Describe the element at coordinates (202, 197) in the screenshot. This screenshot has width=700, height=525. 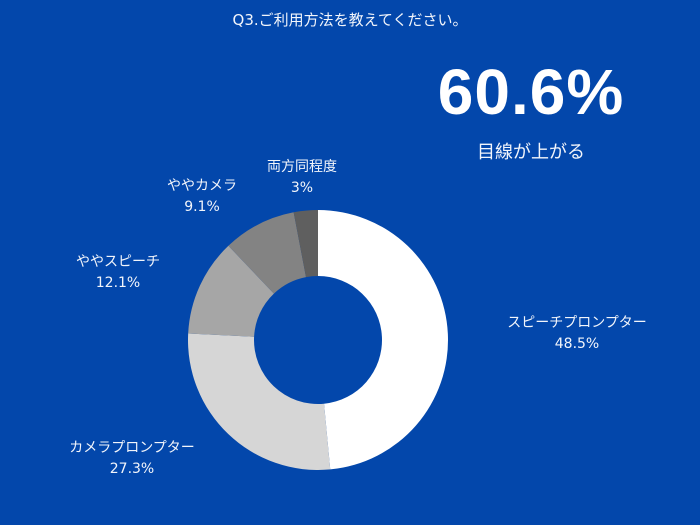
I see `label-slightly-camera: ややカメラ 9.1%` at that location.